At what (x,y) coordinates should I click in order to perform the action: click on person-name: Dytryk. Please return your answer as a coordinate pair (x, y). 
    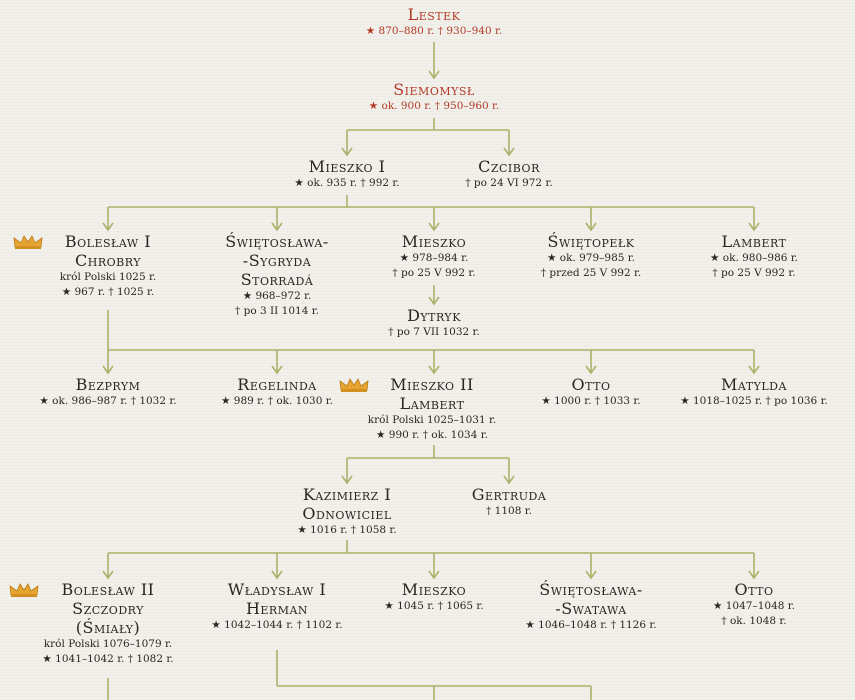
    Looking at the image, I should click on (434, 315).